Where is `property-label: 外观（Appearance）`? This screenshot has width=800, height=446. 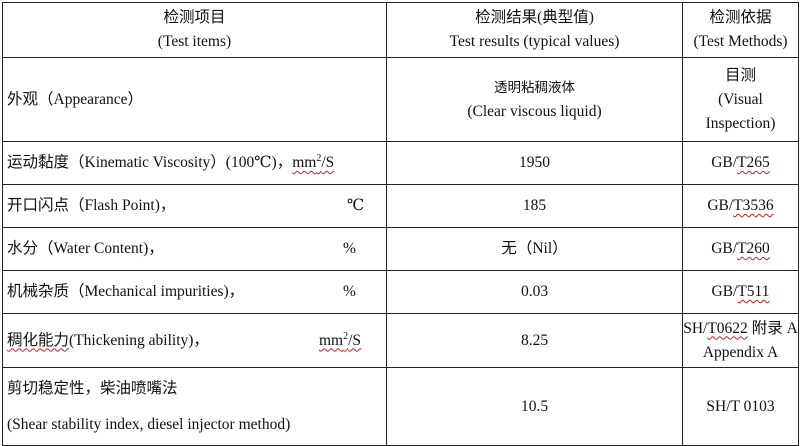
property-label: 外观（Appearance） is located at coordinates (75, 99).